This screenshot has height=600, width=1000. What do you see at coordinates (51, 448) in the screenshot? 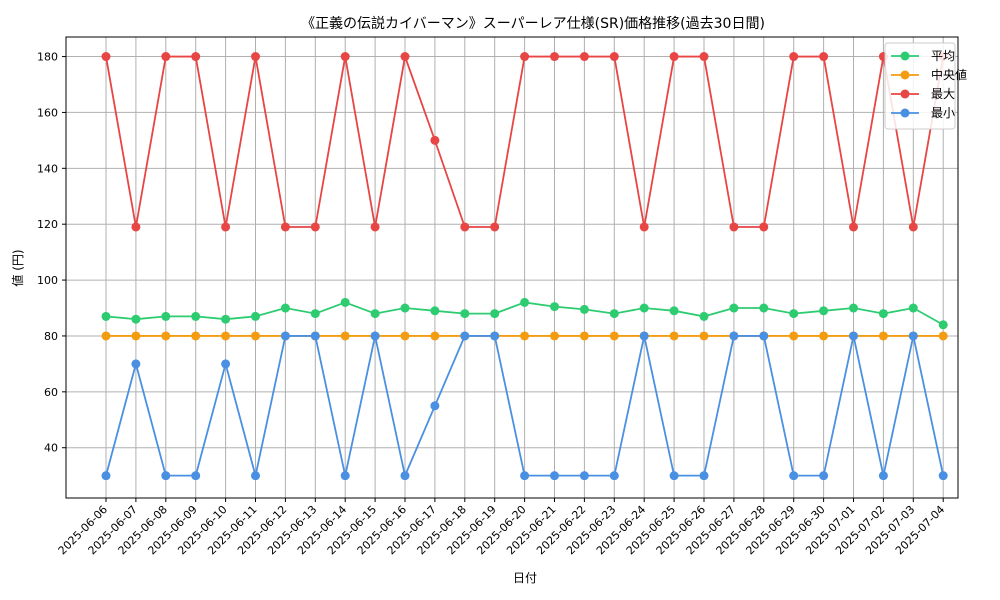
I see `y-tick-label: 40` at bounding box center [51, 448].